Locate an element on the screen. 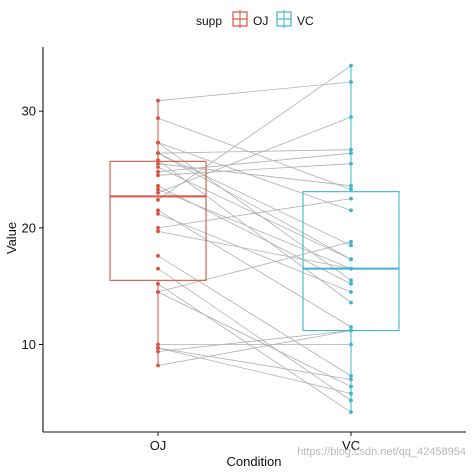 The height and width of the screenshot is (474, 474). y-tick-label: 30 is located at coordinates (29, 111).